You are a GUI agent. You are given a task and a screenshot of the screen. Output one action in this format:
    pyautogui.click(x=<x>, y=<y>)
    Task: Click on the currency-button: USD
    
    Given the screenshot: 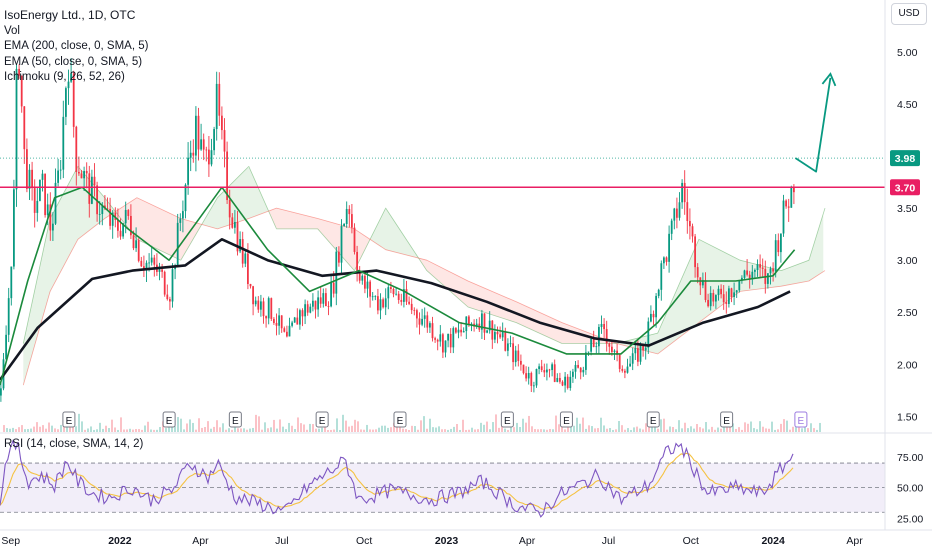 What is the action you would take?
    pyautogui.click(x=909, y=14)
    